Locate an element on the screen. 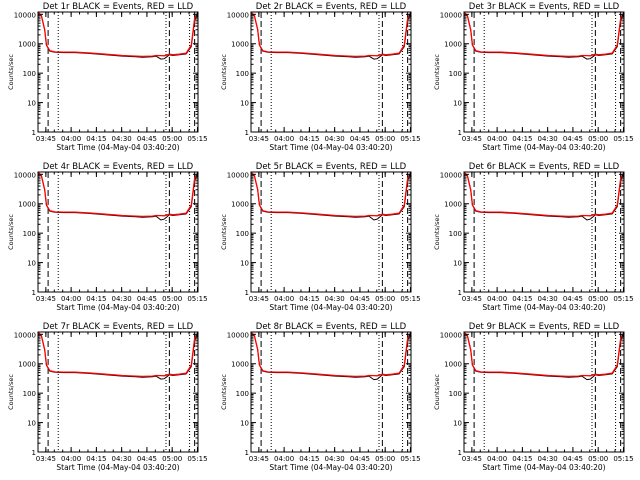 This screenshot has width=640, height=480. panel-title: Det 2r BLACK = Events, RED = LLD is located at coordinates (331, 7).